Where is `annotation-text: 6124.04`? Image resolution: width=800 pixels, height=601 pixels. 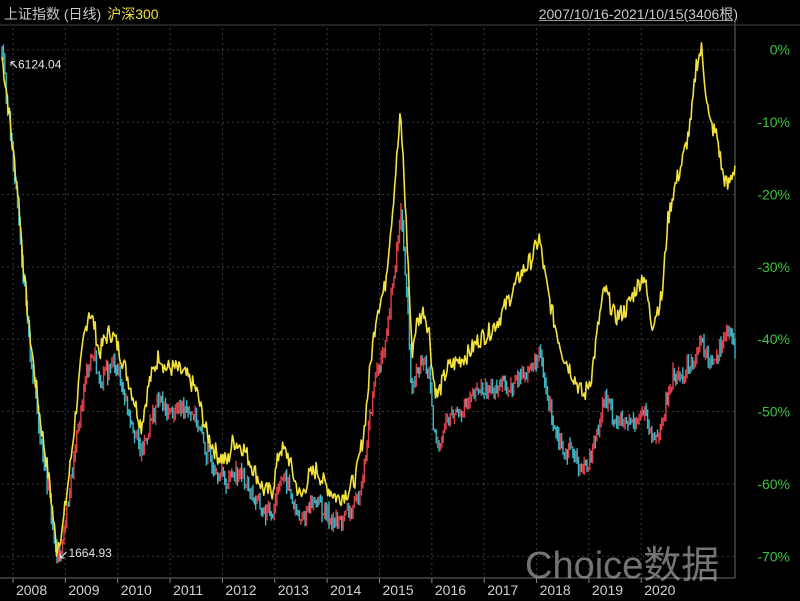 annotation-text: 6124.04 is located at coordinates (40, 65).